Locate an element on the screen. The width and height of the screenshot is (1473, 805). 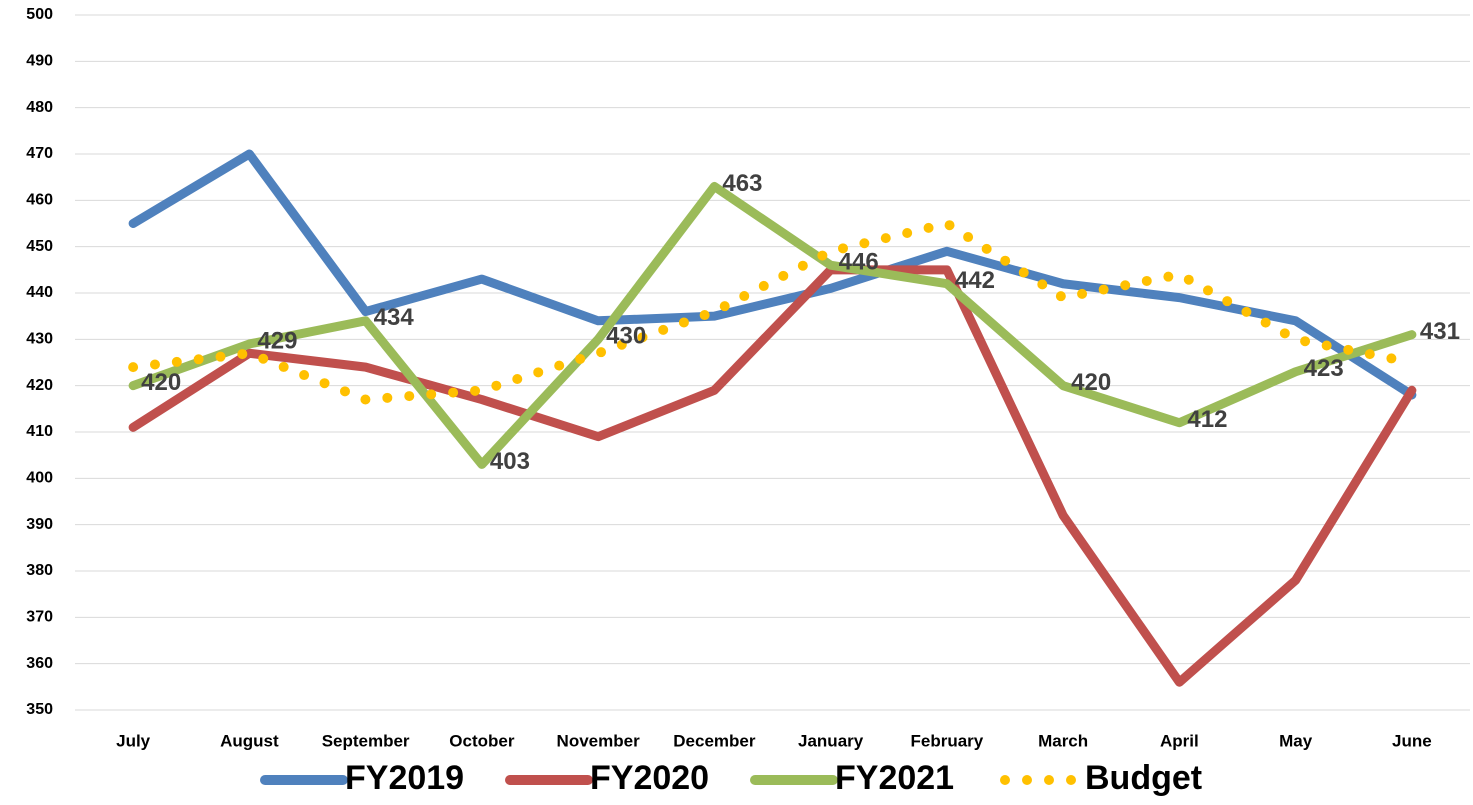
data-label: 463 is located at coordinates (742, 183).